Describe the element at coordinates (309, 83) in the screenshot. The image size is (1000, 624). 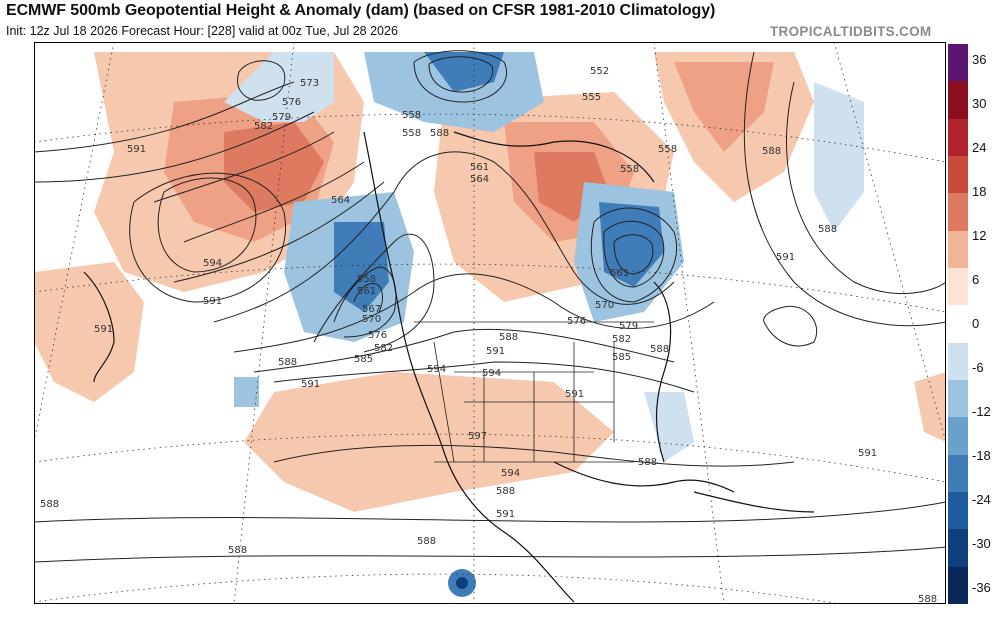
I see `contour-label: 573` at that location.